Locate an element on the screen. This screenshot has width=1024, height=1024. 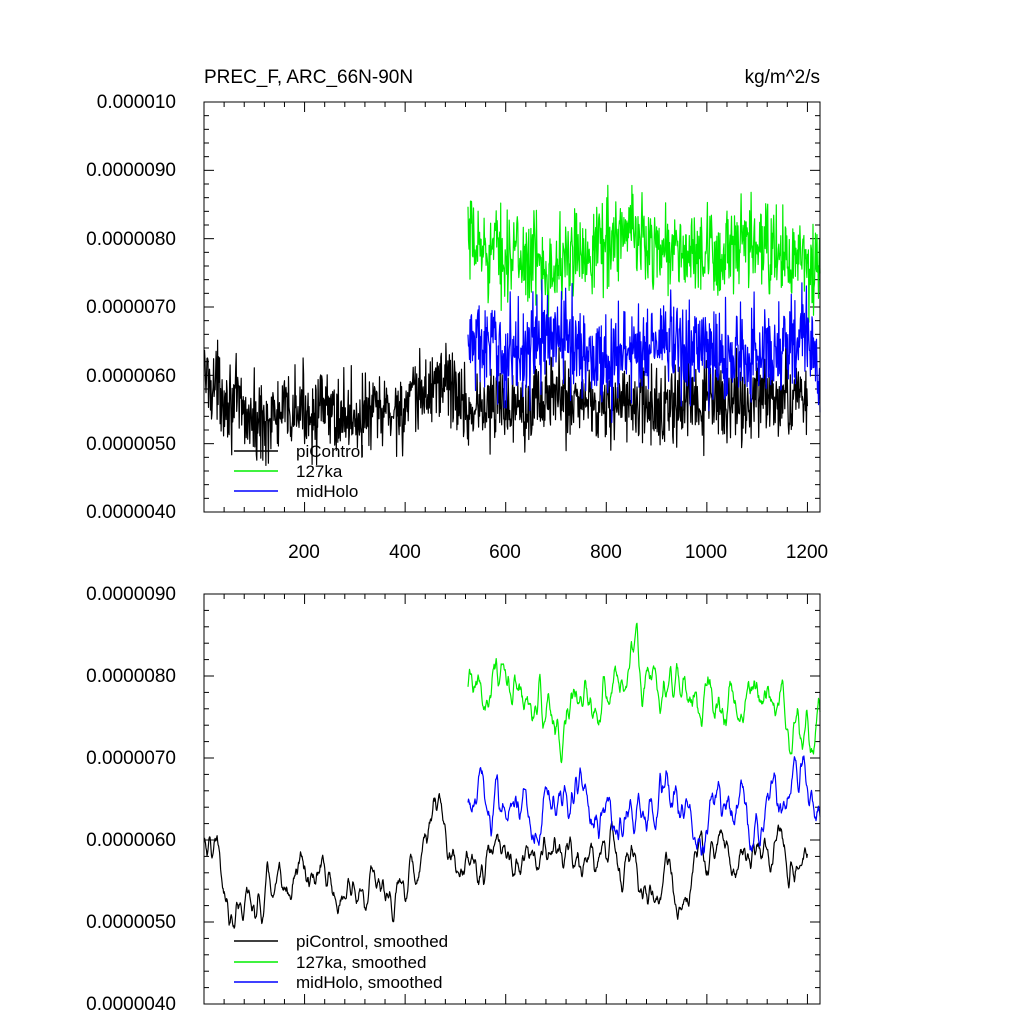
top-series-line-127ka is located at coordinates (644, 253).